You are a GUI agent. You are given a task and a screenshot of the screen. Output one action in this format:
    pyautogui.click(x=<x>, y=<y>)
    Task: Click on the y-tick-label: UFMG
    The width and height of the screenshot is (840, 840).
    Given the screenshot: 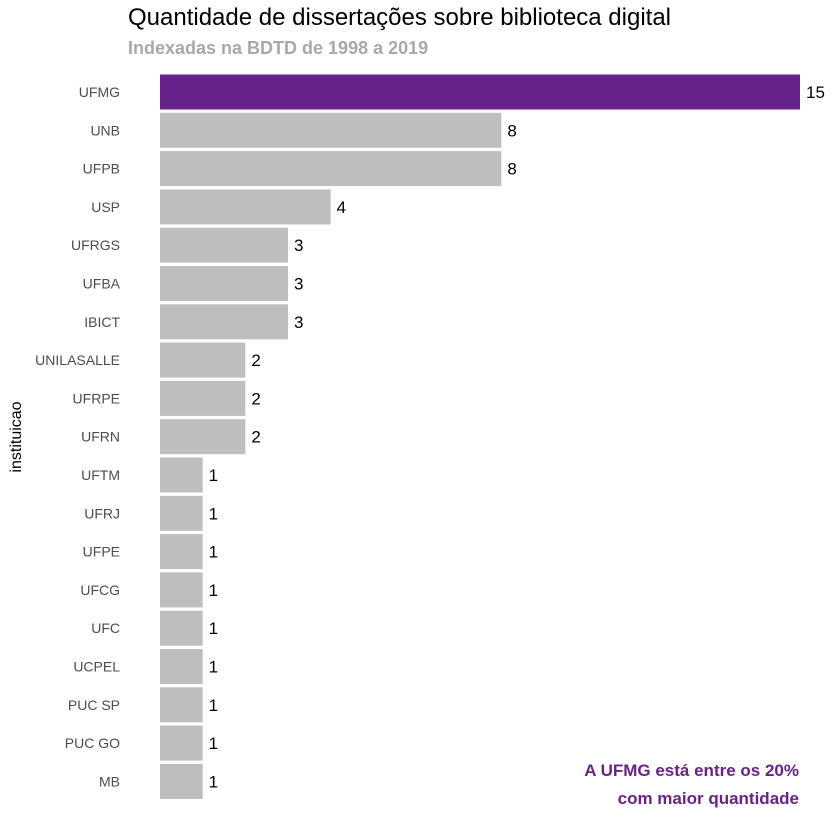 What is the action you would take?
    pyautogui.click(x=99, y=92)
    